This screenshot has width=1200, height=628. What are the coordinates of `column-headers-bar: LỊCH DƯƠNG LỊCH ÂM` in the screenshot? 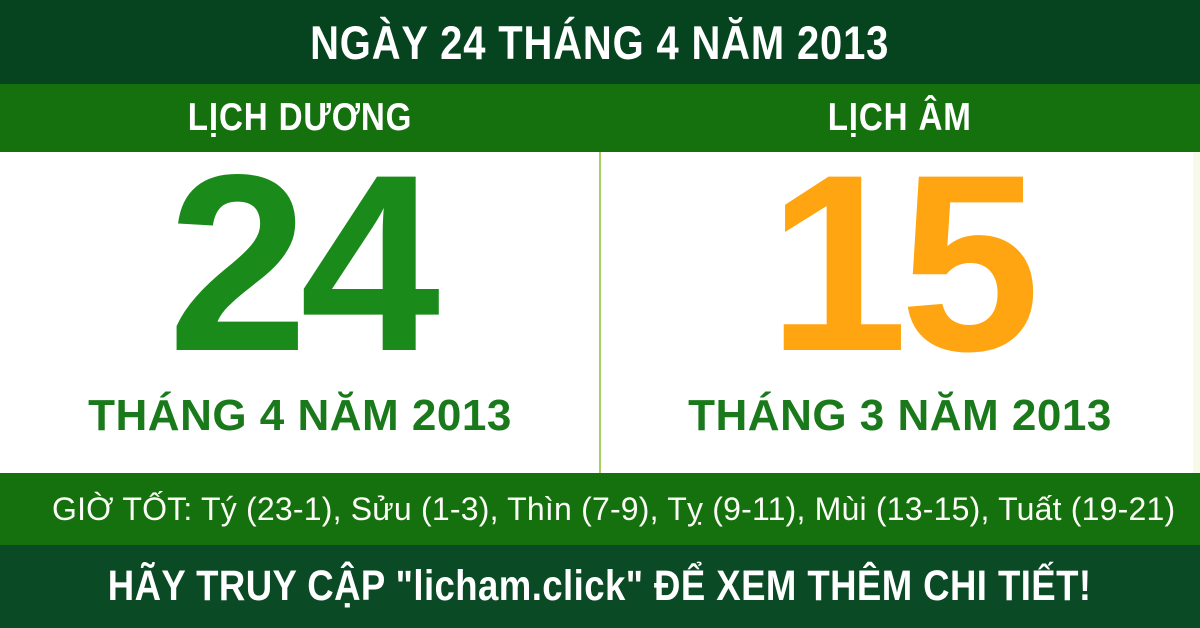 It's located at (600, 118).